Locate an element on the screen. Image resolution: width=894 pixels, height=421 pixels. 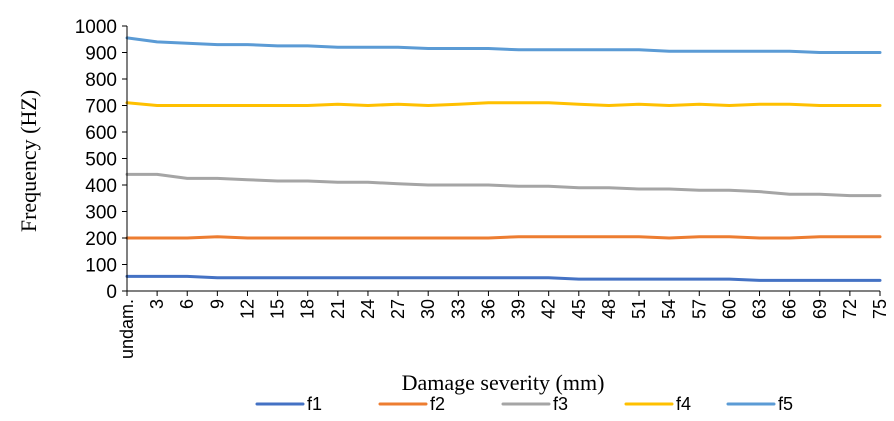
legend-label-f5: f5 is located at coordinates (785, 404).